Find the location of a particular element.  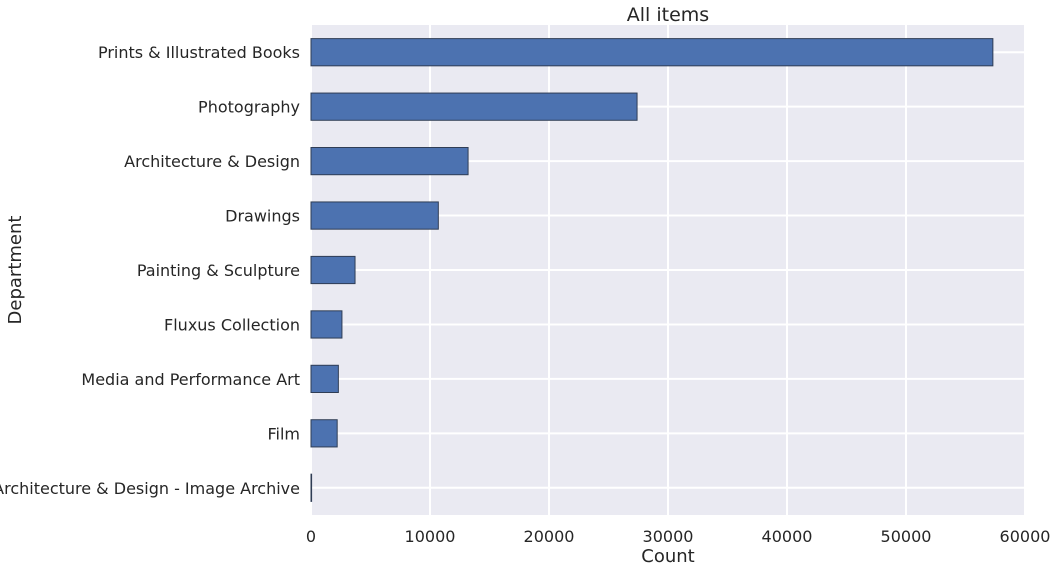

x-tick-label: 50000 is located at coordinates (906, 536).